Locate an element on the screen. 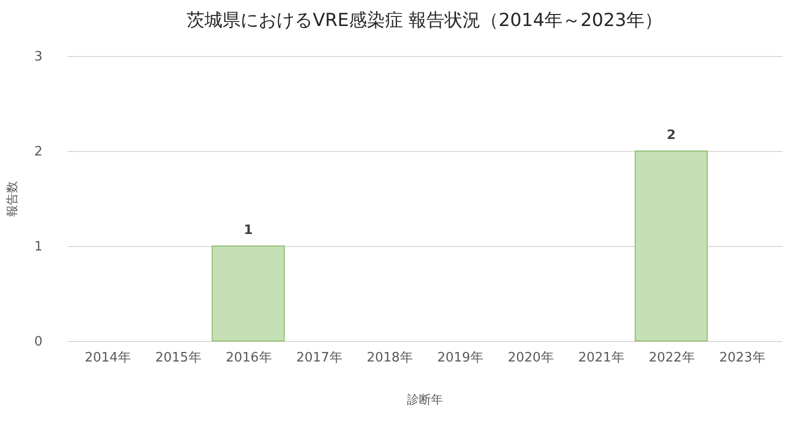 The image size is (800, 438). chart-title: 茨城県におけるVRE感染症 報告状況（2014年～2023年） is located at coordinates (424, 20).